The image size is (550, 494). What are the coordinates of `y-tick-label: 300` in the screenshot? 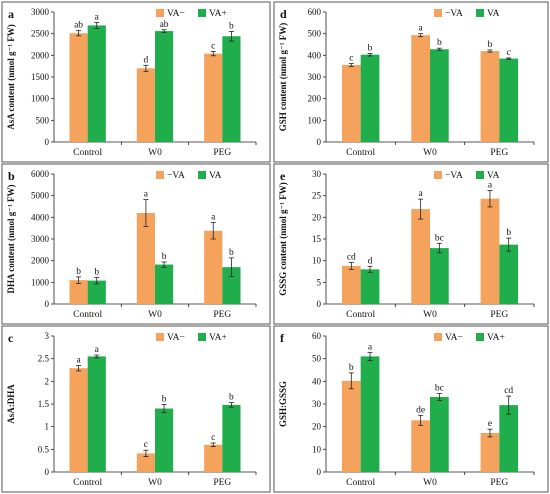 It's located at (315, 77).